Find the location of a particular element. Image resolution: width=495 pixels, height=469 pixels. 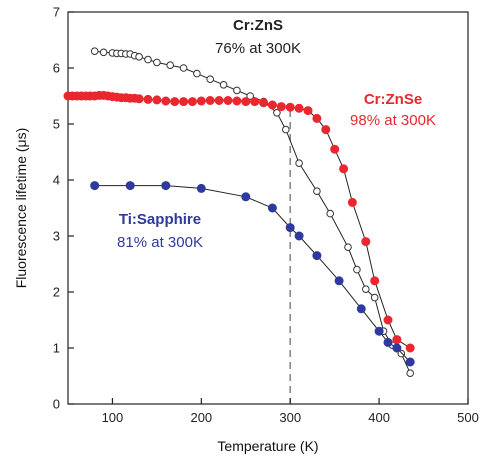

x-axis-ticks: 100 200 300 400 500 is located at coordinates (290, 411).